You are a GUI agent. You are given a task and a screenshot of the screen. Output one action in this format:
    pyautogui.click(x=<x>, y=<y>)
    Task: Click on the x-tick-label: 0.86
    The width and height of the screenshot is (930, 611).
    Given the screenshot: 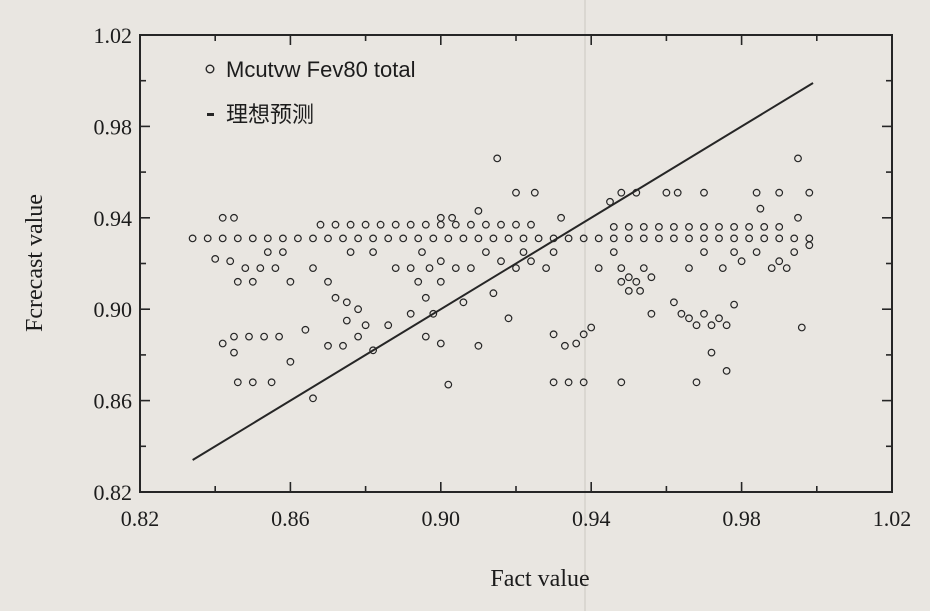 What is the action you would take?
    pyautogui.click(x=290, y=518)
    